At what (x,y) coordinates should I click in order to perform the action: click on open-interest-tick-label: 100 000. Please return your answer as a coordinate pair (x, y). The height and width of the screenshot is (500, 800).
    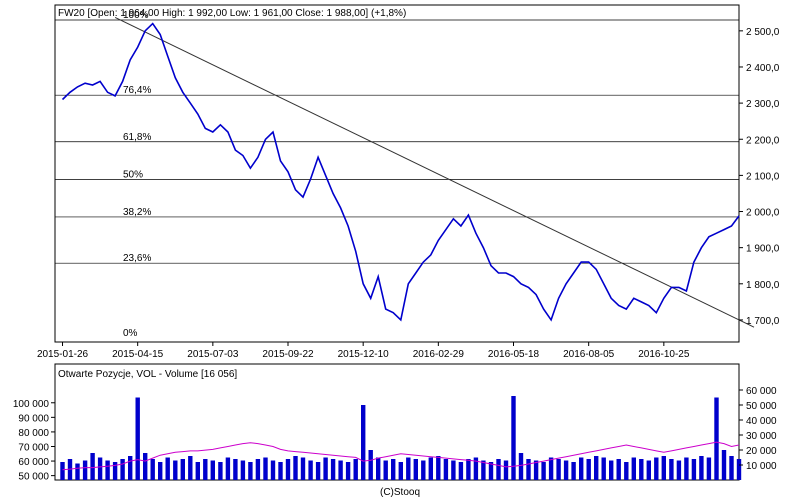
    Looking at the image, I should click on (31, 404).